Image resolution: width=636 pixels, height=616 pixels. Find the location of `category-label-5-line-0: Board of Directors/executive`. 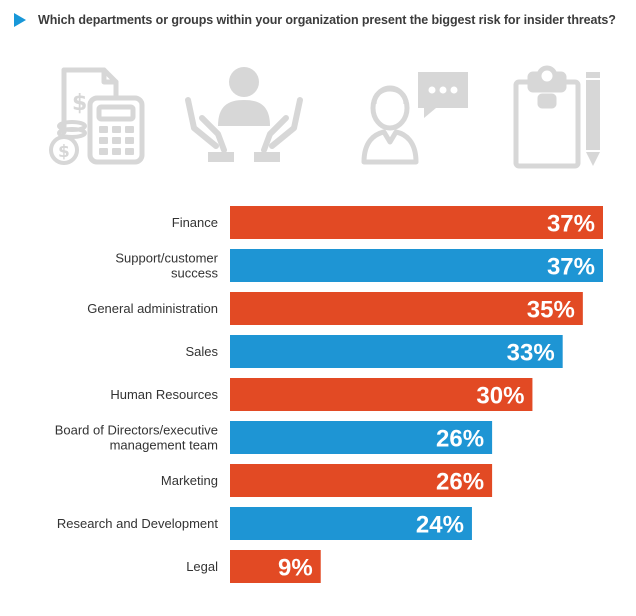

category-label-5-line-0: Board of Directors/executive is located at coordinates (136, 430).